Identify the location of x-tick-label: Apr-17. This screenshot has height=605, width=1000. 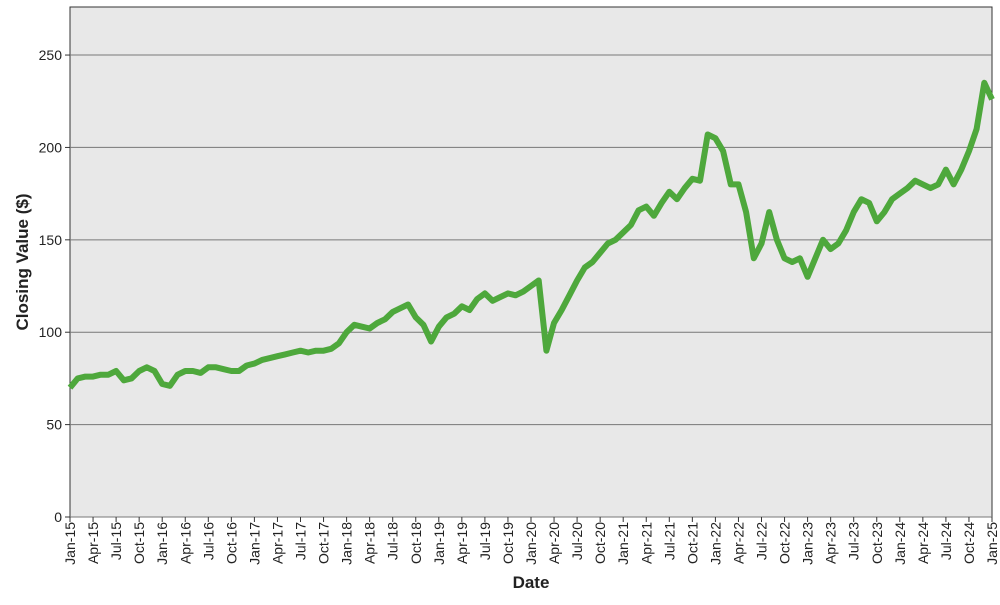
(277, 543).